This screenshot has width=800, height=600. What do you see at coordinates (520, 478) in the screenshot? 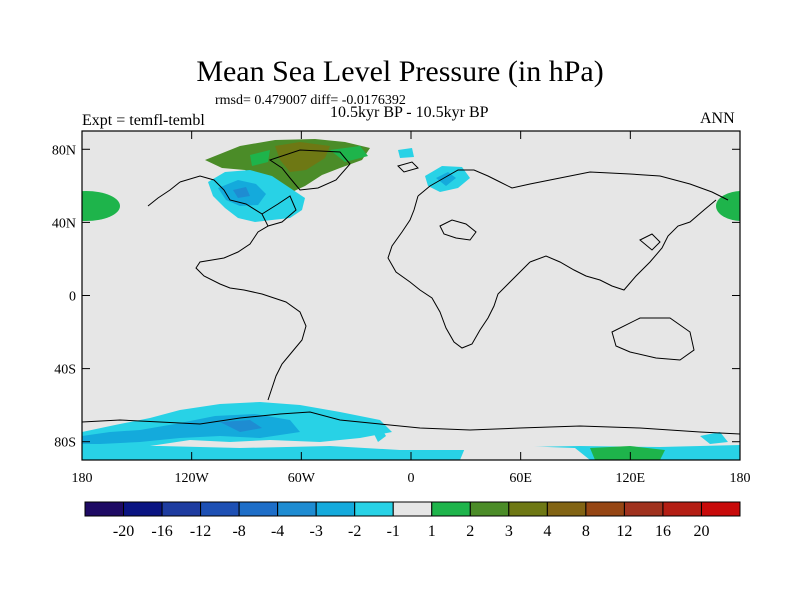
I see `x-tick-label: 60E` at bounding box center [520, 478].